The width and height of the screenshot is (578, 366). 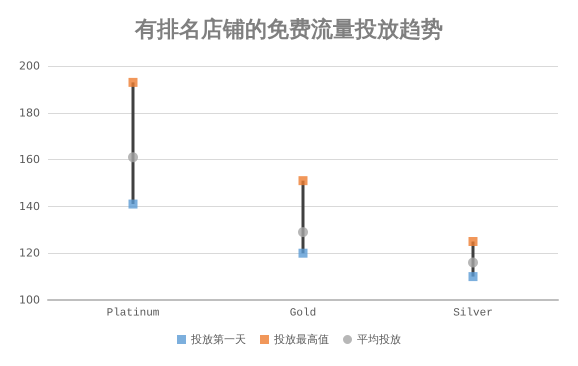 What do you see at coordinates (29, 300) in the screenshot?
I see `y-tick-label: 100` at bounding box center [29, 300].